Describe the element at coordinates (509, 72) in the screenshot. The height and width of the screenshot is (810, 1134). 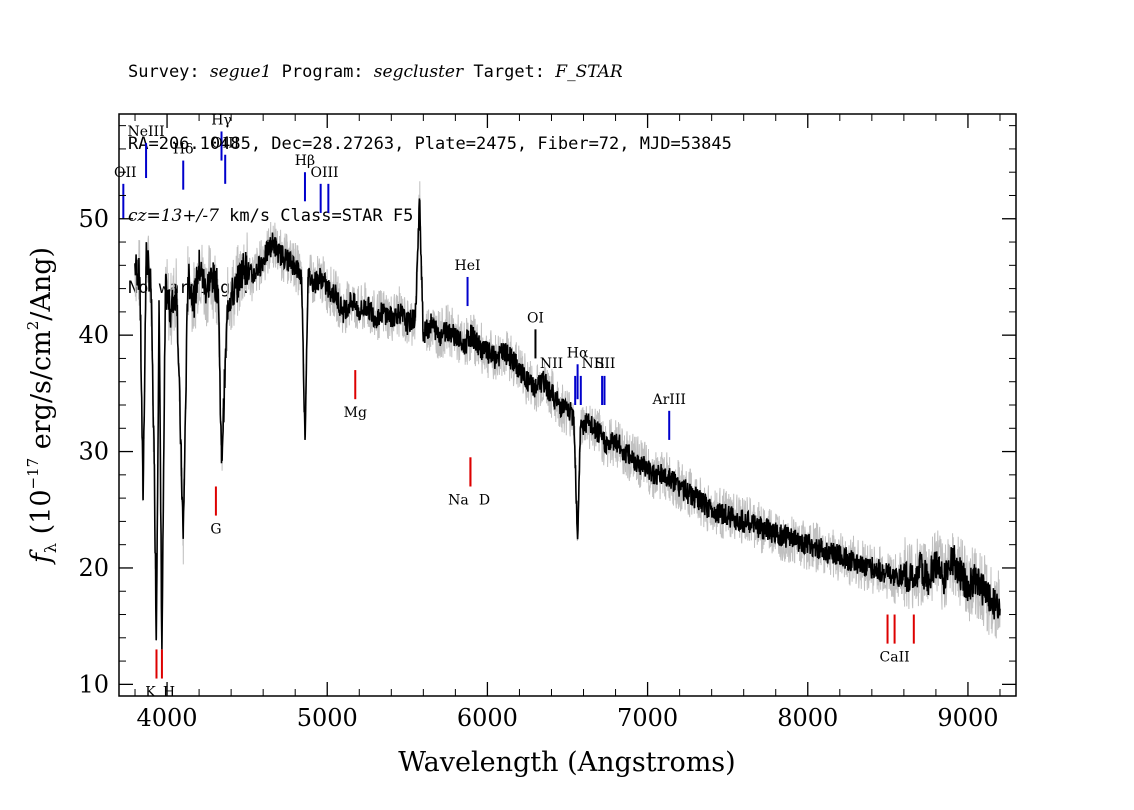
I see `target-label: Target:` at that location.